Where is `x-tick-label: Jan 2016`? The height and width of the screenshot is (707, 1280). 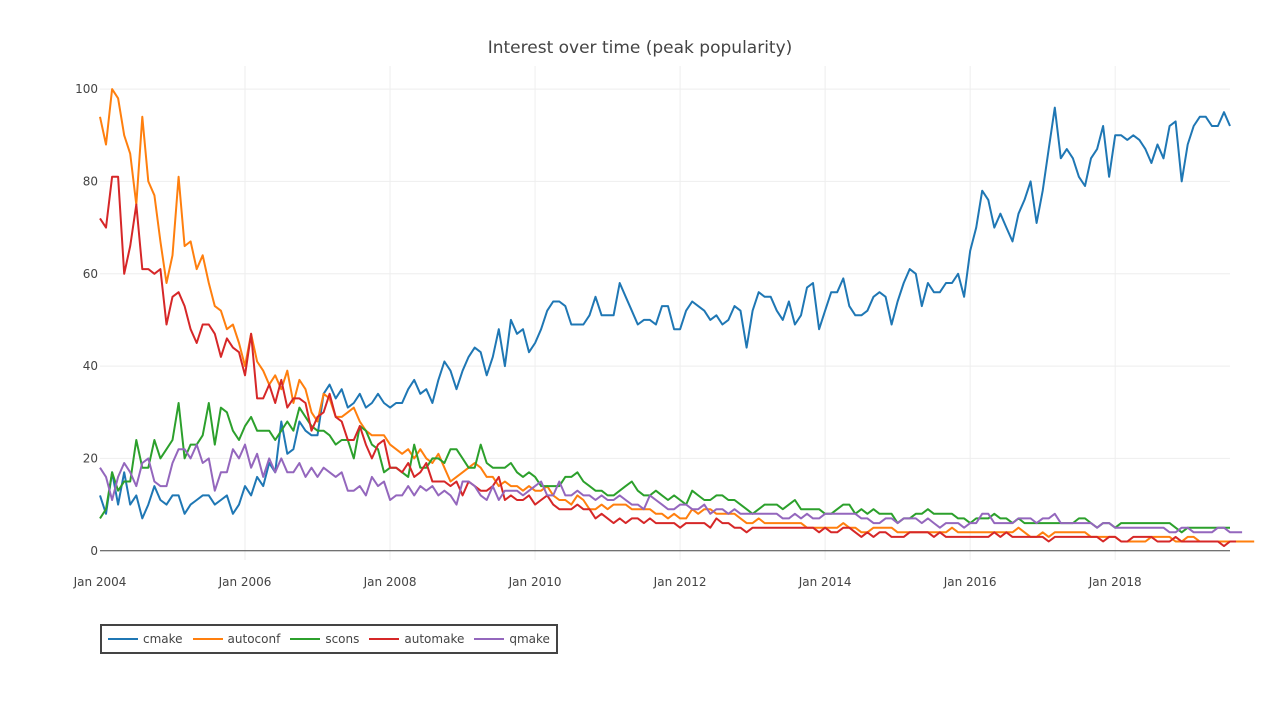 x-tick-label: Jan 2016 is located at coordinates (970, 582).